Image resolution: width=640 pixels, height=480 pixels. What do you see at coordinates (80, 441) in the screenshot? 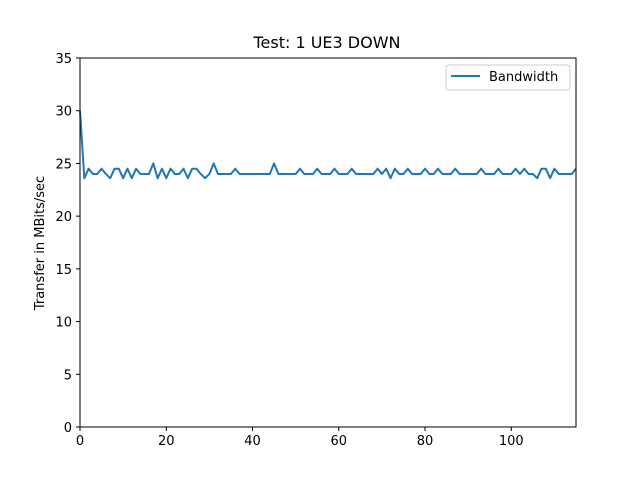
I see `x-tick-label: 0` at bounding box center [80, 441].